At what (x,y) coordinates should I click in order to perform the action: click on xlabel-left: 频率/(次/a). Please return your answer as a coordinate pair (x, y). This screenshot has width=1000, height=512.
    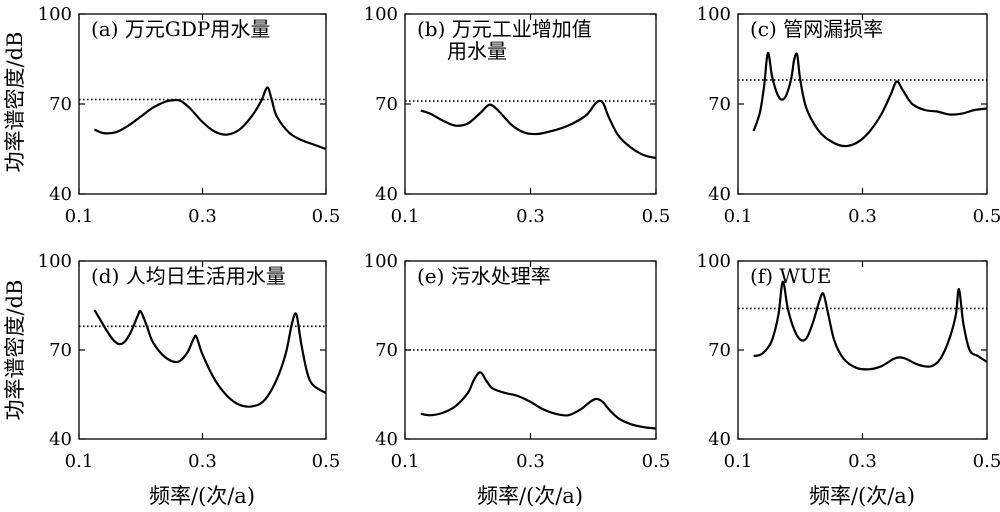
    Looking at the image, I should click on (202, 496).